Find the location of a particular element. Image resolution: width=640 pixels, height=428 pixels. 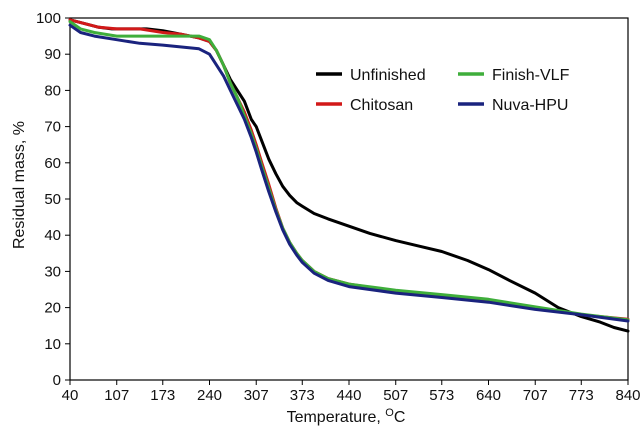

x-tick-label: 307 is located at coordinates (256, 395).